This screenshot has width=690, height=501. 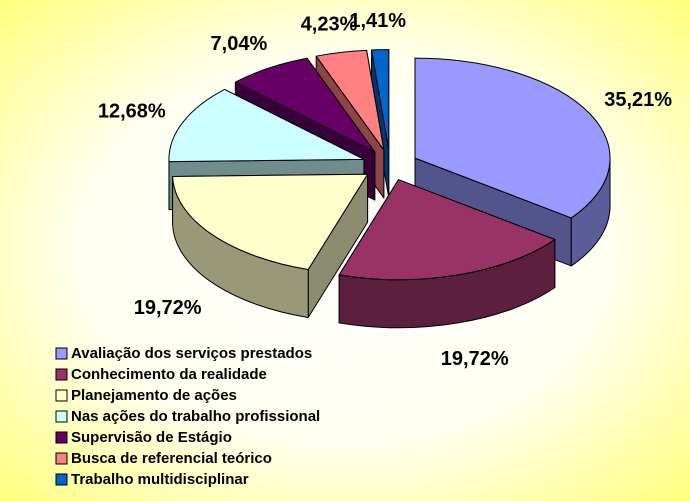 I want to click on legend-label: Conhecimento da realidade, so click(x=169, y=374).